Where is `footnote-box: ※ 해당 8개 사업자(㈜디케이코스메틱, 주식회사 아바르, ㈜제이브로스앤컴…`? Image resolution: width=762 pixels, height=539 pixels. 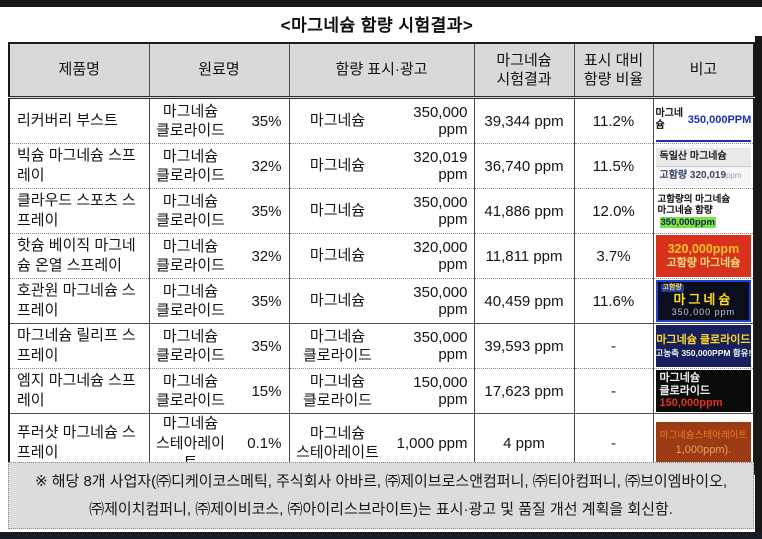
footnote-box: ※ 해당 8개 사업자(㈜디케이코스메틱, 주식회사 아바르, ㈜제이브로스앤컴… is located at coordinates (381, 495).